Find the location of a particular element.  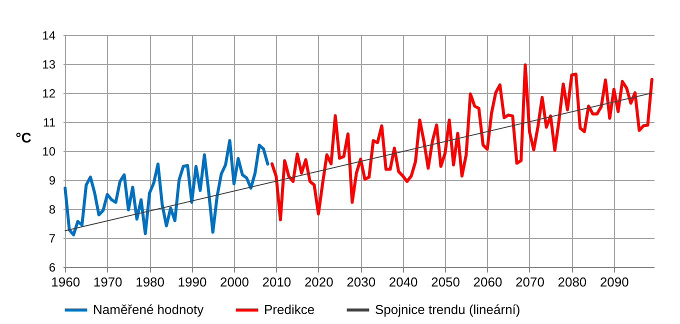

legend-label: Naměřené hodnoty is located at coordinates (148, 309).